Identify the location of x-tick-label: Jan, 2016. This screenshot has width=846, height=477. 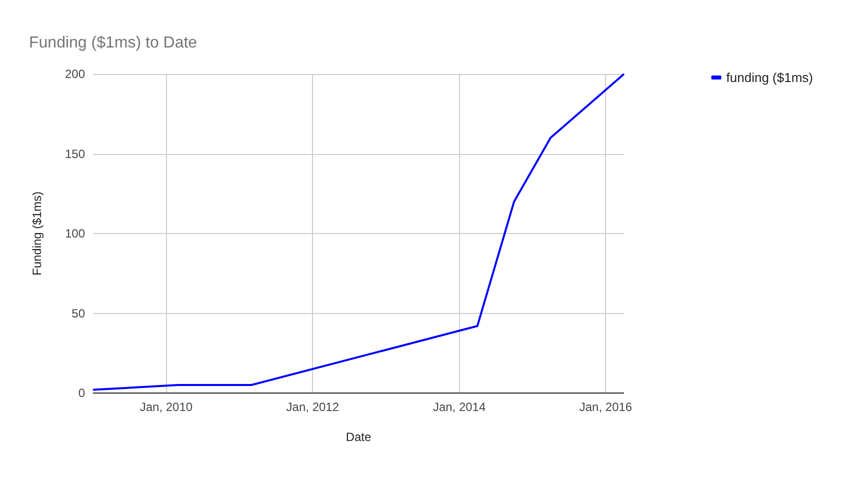
(605, 407).